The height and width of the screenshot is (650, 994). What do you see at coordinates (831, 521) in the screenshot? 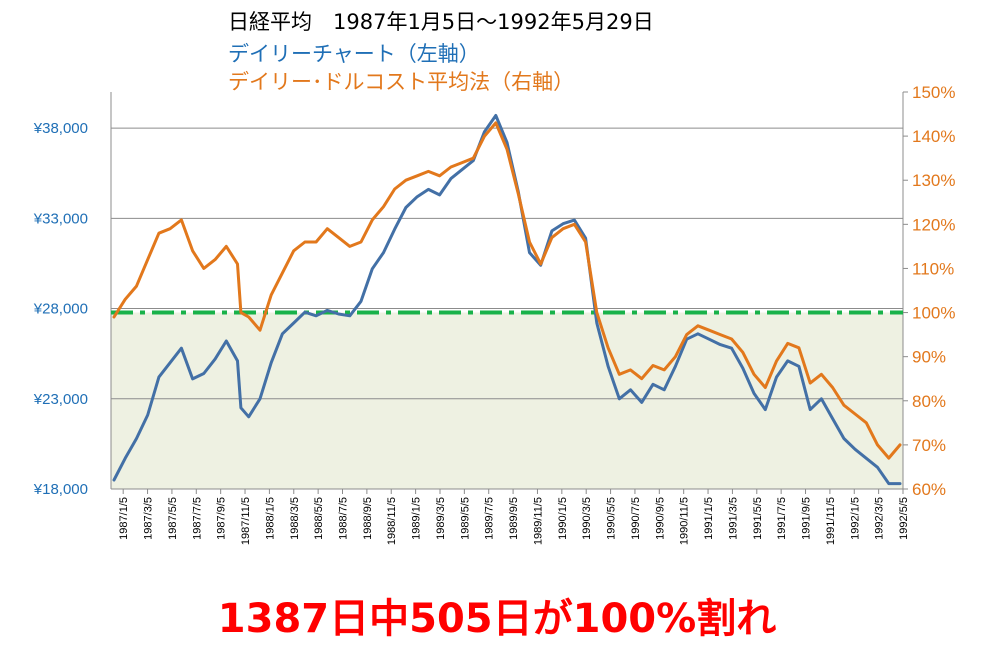
I see `x-axis-tick-label: 1991/11/5` at bounding box center [831, 521].